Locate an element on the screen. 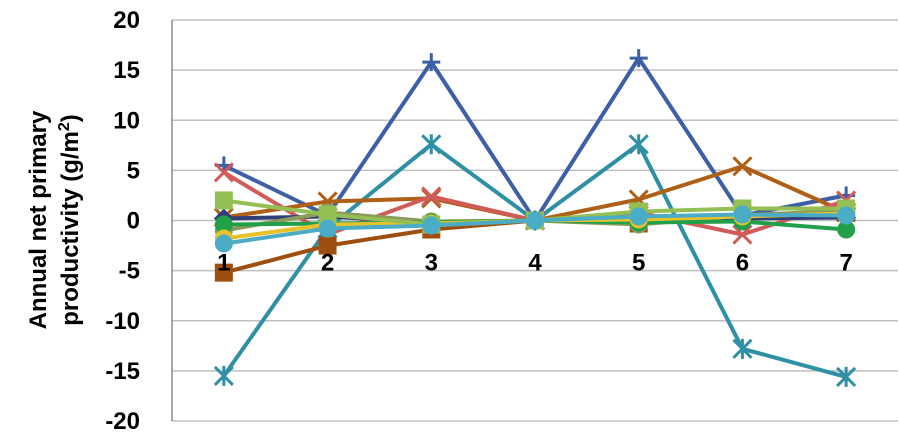 The image size is (899, 433). y-tick-label: 20 is located at coordinates (126, 20).